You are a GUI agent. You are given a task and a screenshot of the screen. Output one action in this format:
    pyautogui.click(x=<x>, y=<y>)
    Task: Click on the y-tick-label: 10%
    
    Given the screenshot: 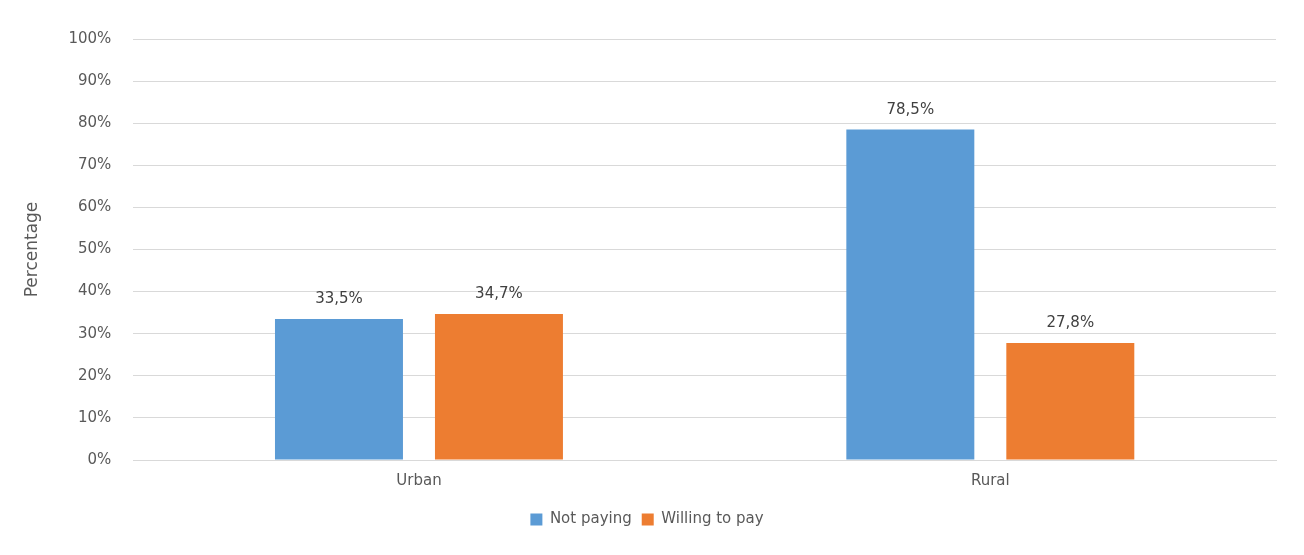 What is the action you would take?
    pyautogui.click(x=94, y=416)
    